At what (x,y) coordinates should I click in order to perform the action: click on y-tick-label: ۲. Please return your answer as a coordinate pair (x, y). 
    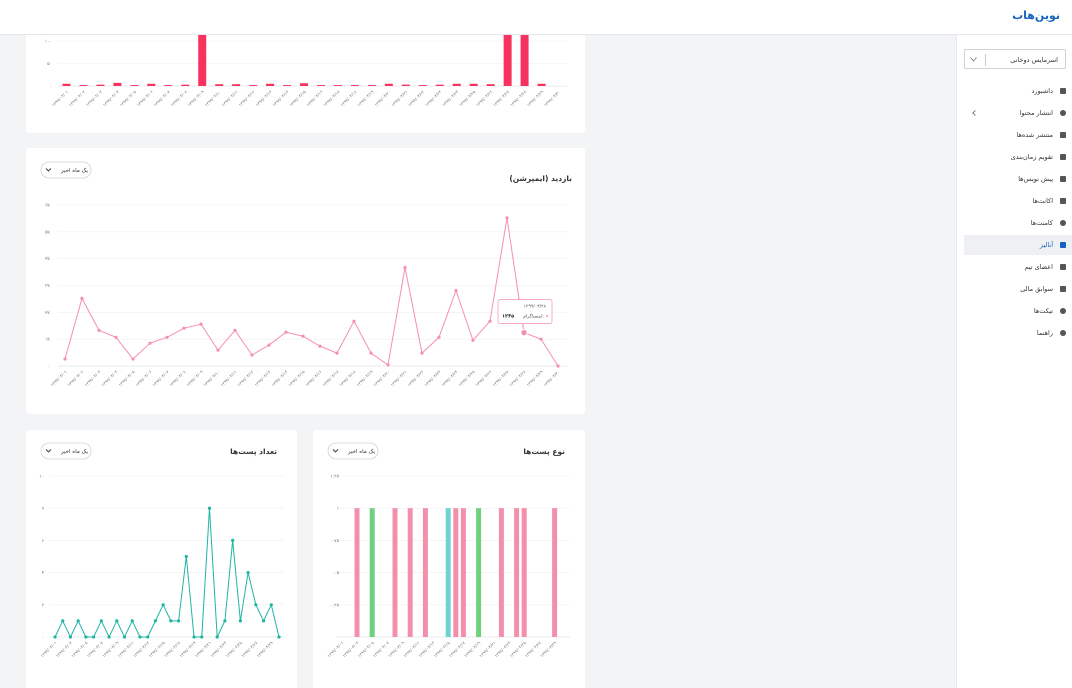
    Looking at the image, I should click on (43, 605).